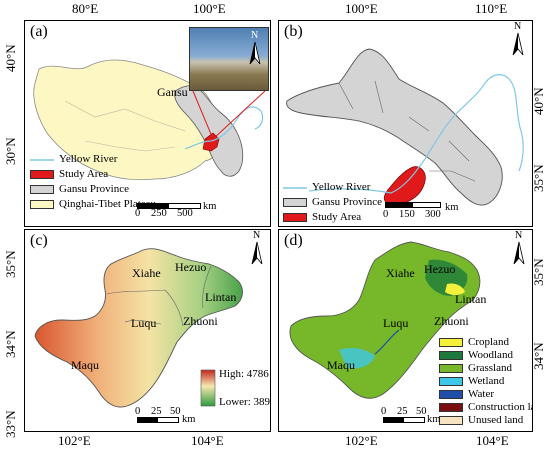 This screenshot has width=550, height=452. What do you see at coordinates (474, 342) in the screenshot?
I see `legend-cropland: Cropland` at bounding box center [474, 342].